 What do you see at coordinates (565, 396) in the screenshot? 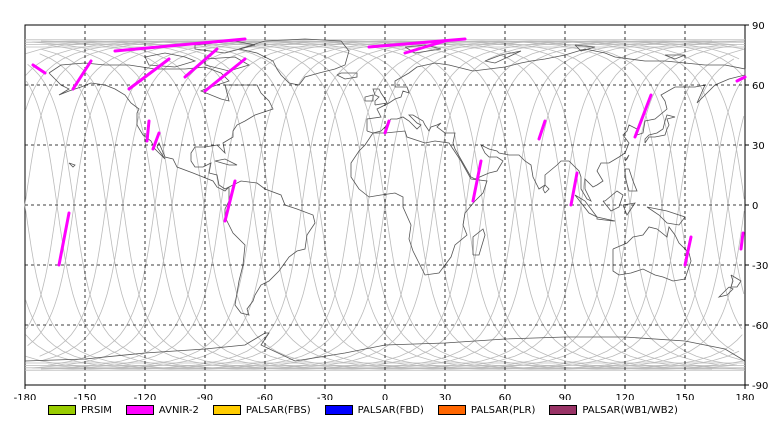
I see `lon-tick-label: 90` at bounding box center [565, 396].